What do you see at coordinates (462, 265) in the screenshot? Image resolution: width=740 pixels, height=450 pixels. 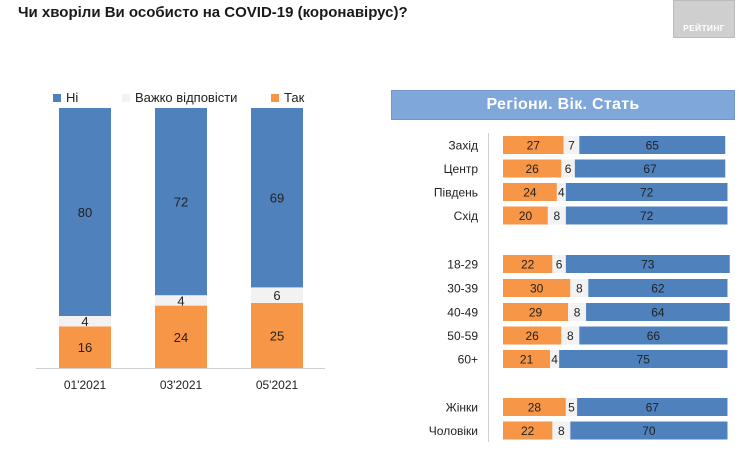 I see `y-tick-label-age-4: 18-29` at bounding box center [462, 265].